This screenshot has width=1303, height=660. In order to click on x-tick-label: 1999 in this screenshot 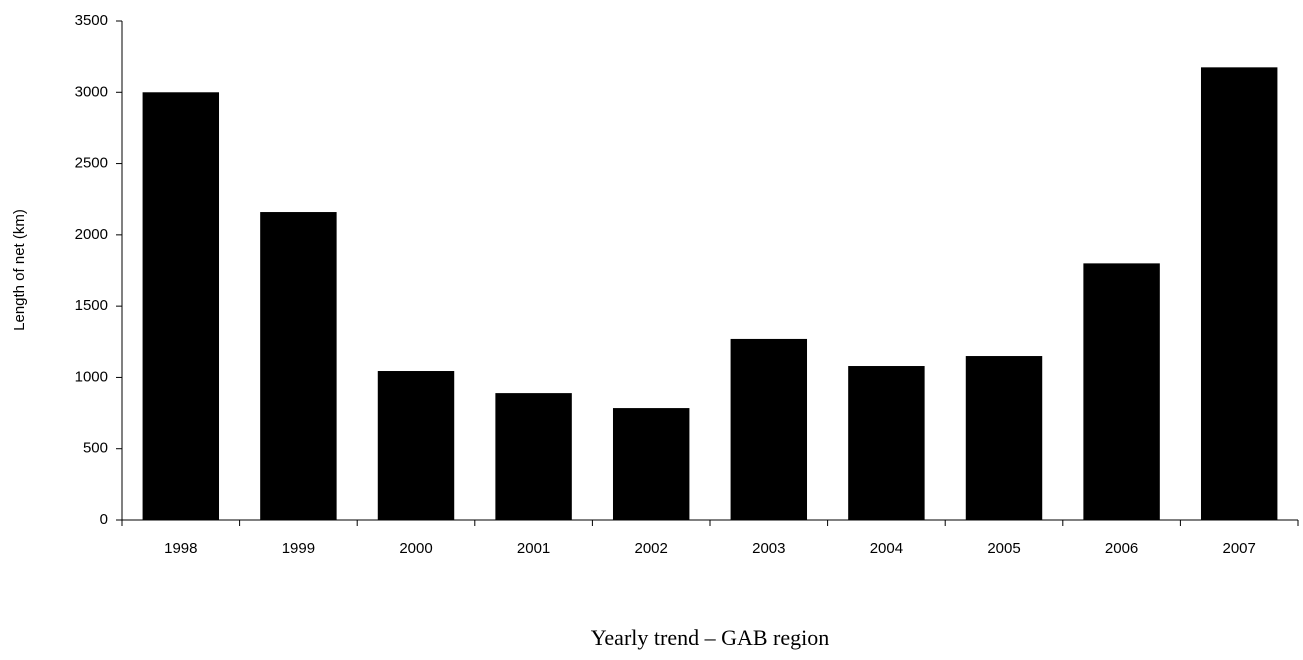, I will do `click(298, 548)`.